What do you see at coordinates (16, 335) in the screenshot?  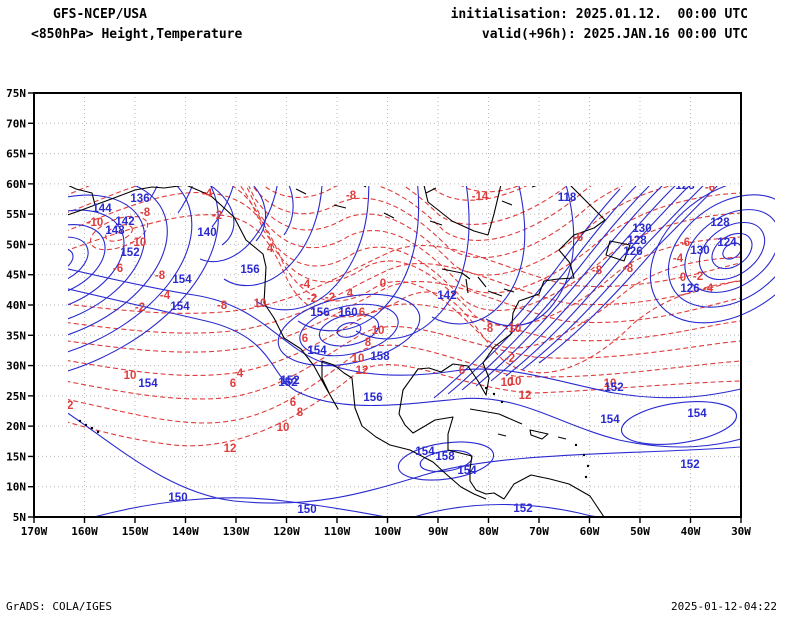 I see `lat-tick-label: 35N` at bounding box center [16, 335].